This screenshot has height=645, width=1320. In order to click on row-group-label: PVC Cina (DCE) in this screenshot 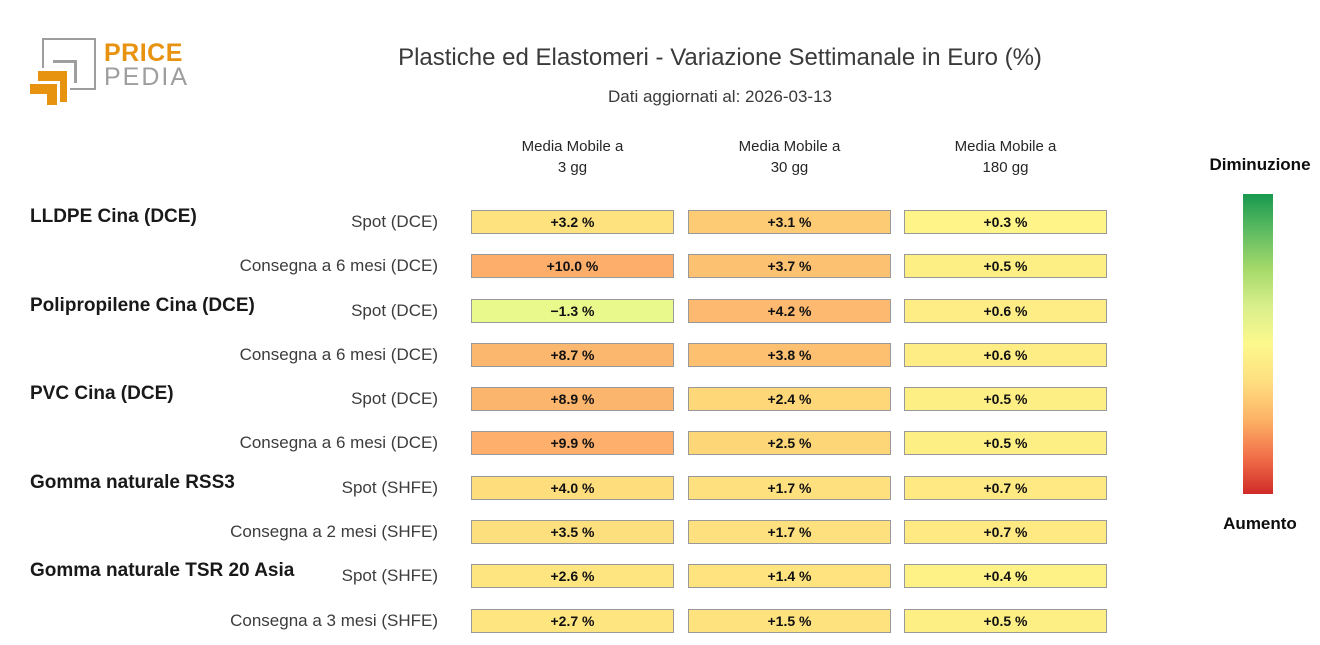, I will do `click(102, 393)`.